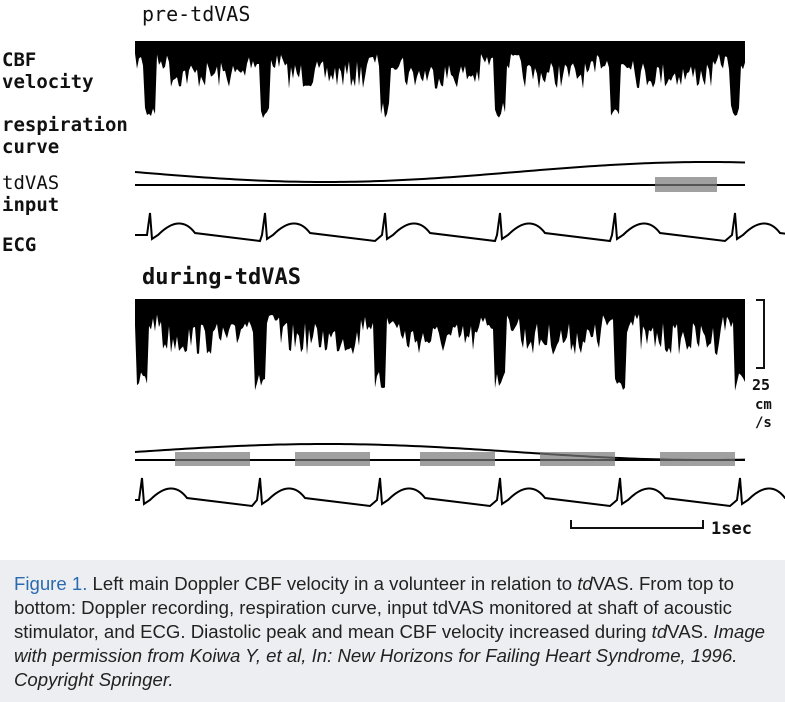 The height and width of the screenshot is (702, 785). Describe the element at coordinates (196, 14) in the screenshot. I see `pre-title: pre-tdVAS` at that location.